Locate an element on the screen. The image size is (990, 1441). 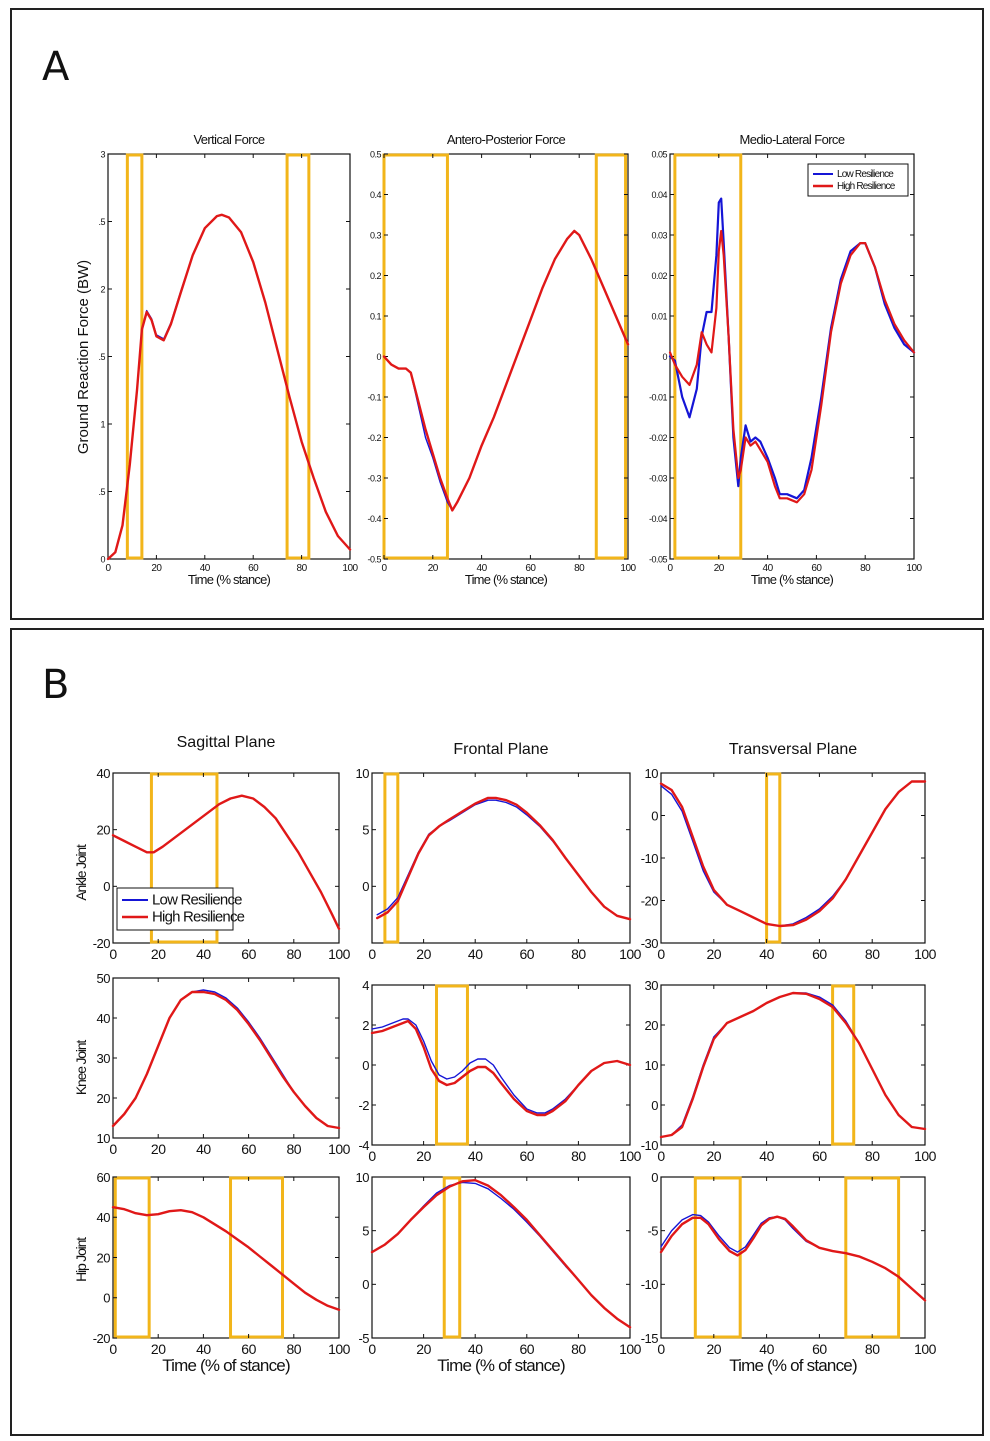
y-tick-label: 0.05 is located at coordinates (659, 155).